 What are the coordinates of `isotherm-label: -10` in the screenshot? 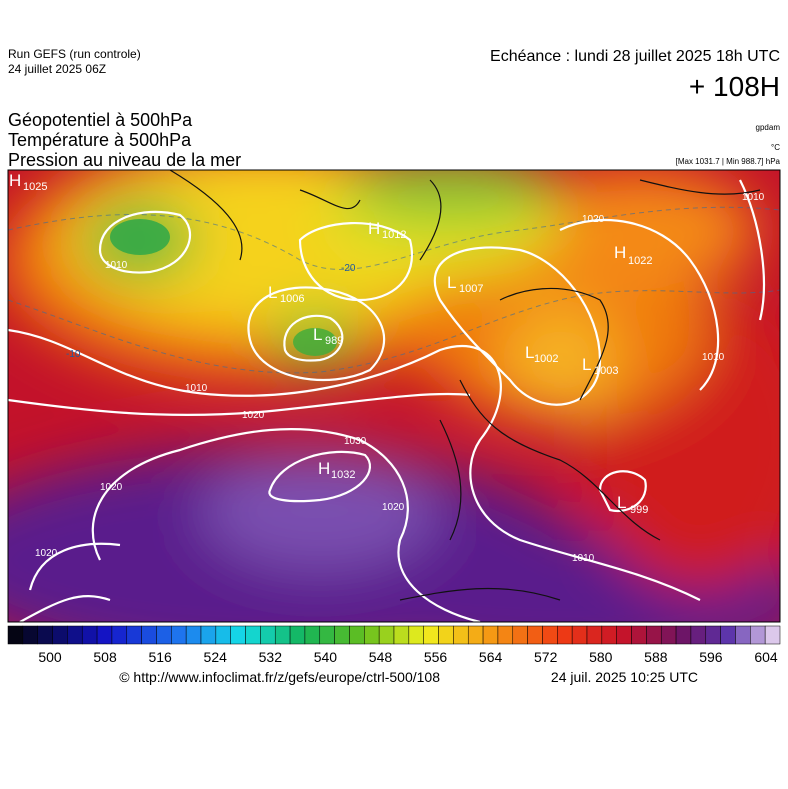 It's located at (73, 354).